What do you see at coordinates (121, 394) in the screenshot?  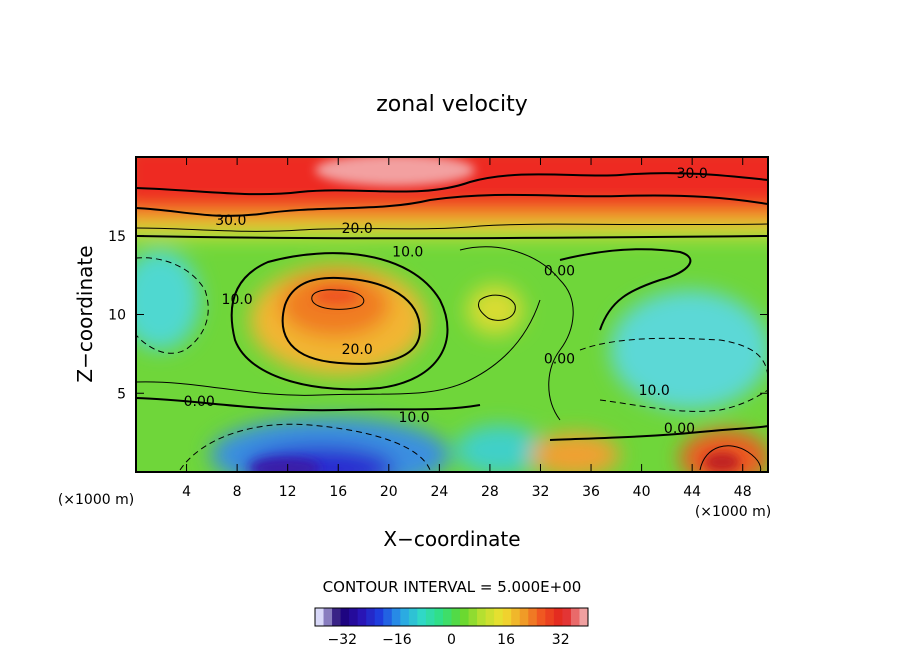 I see `y-tick-label: 5` at bounding box center [121, 394].